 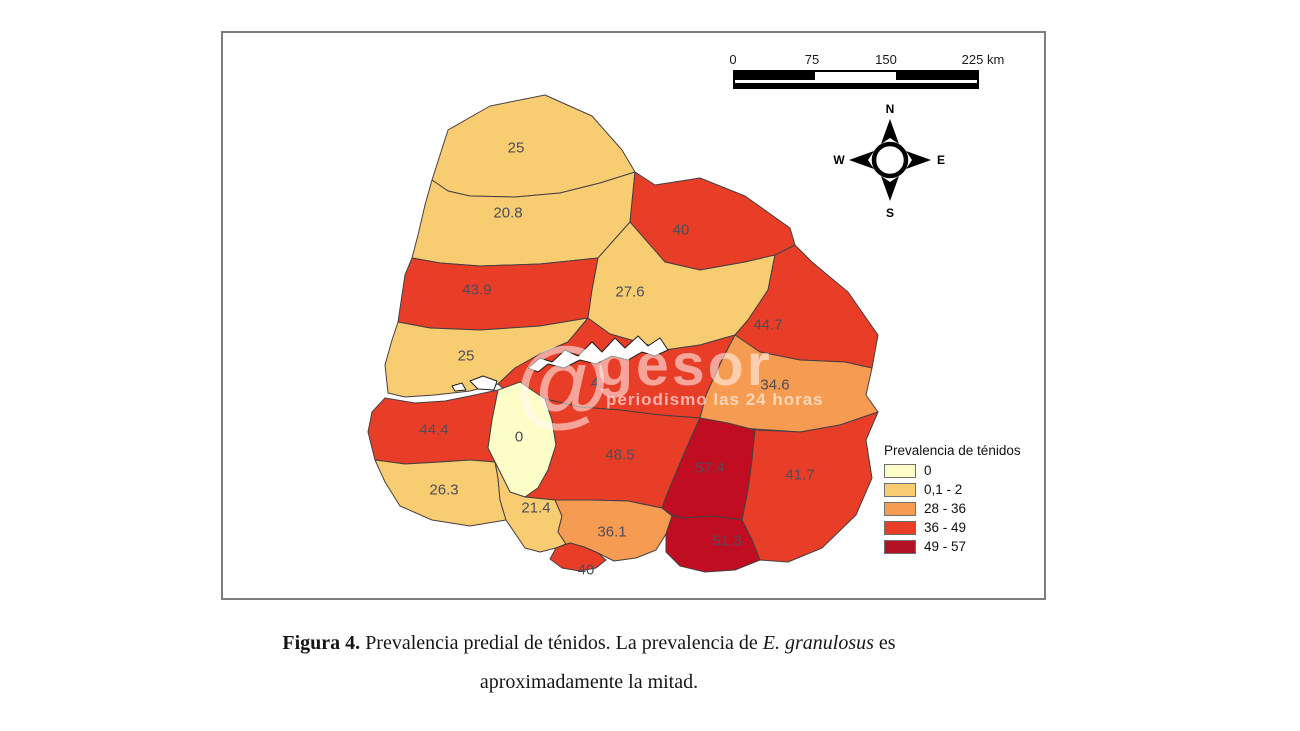 What do you see at coordinates (536, 508) in the screenshot?
I see `region-label-san-jose: 21.4` at bounding box center [536, 508].